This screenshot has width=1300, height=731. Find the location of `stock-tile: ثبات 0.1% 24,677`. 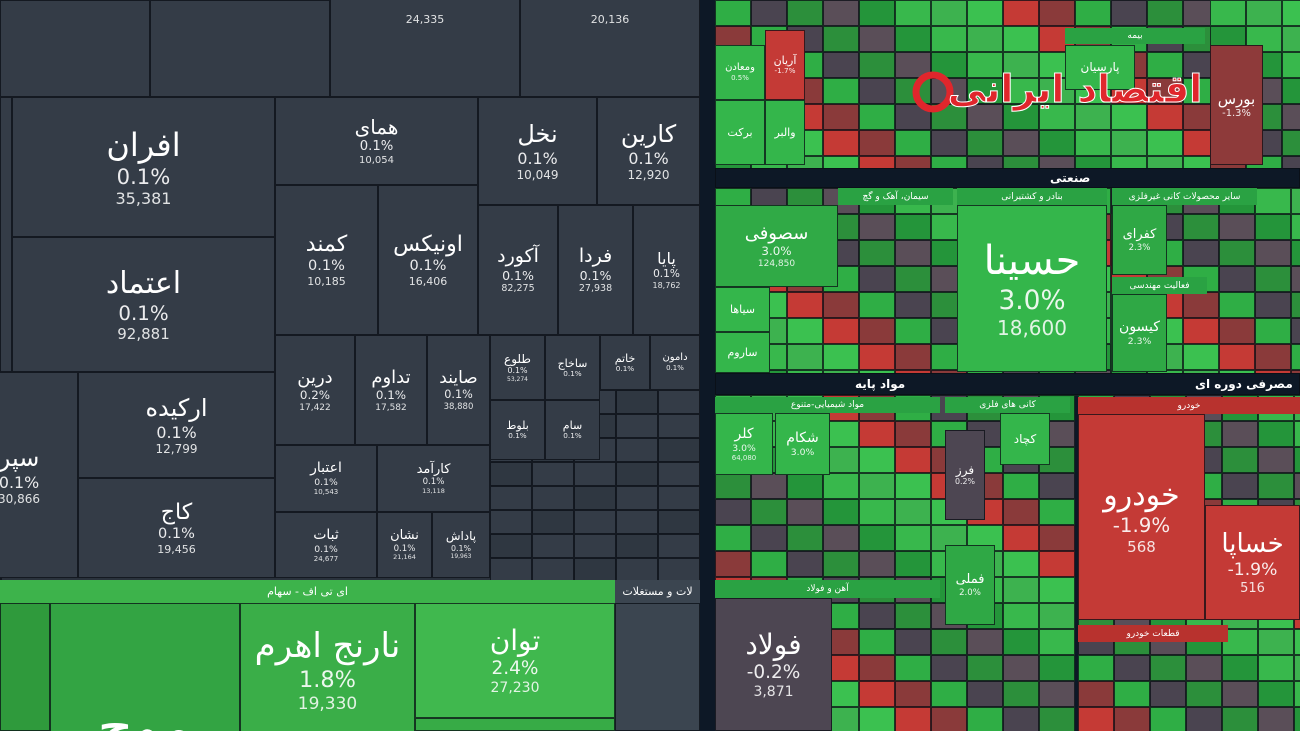

stock-tile: ثبات 0.1% 24,677 is located at coordinates (326, 545).